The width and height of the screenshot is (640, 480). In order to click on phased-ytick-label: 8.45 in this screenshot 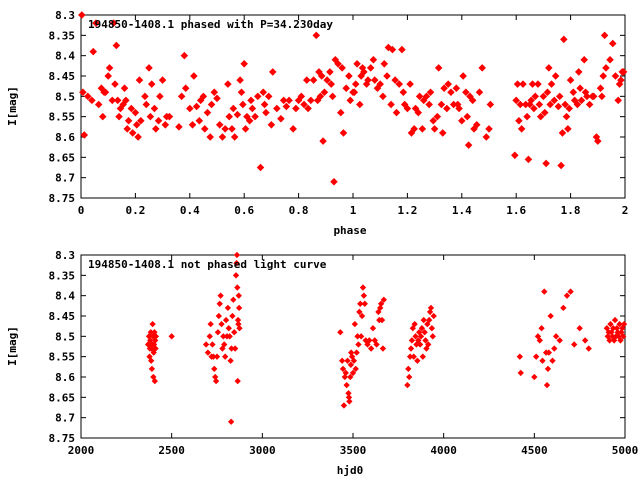, I will do `click(62, 76)`.